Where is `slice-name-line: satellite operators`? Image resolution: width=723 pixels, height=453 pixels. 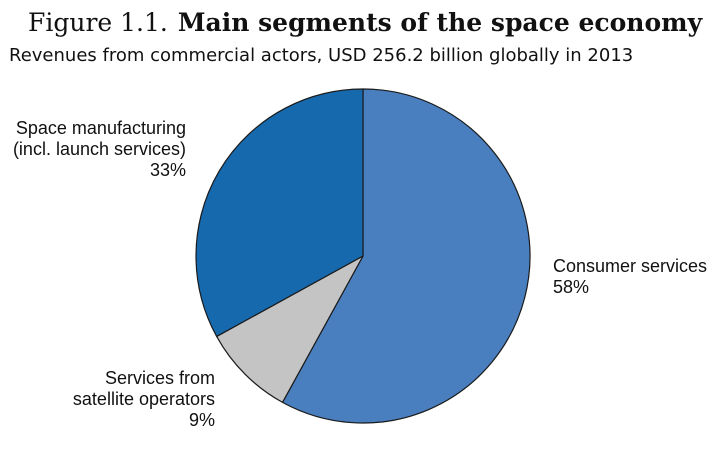 slice-name-line: satellite operators is located at coordinates (144, 399).